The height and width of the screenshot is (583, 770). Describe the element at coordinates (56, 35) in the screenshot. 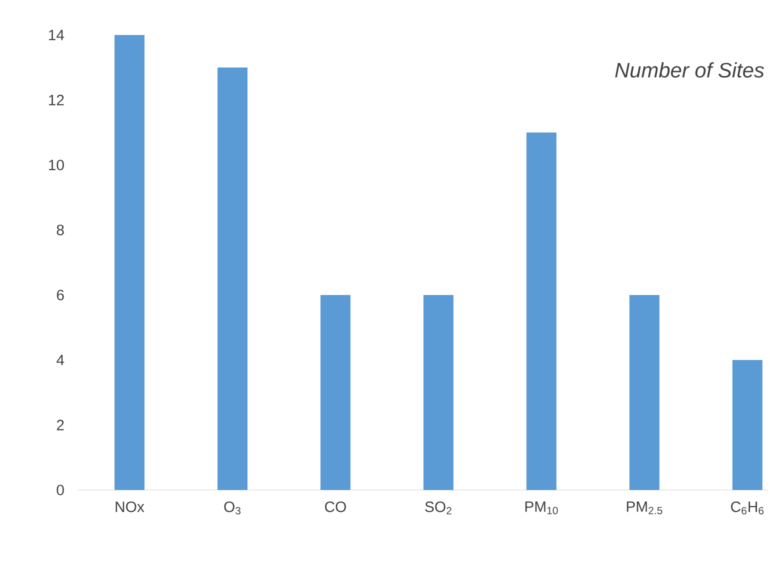

I see `y-tick-label: 14` at that location.